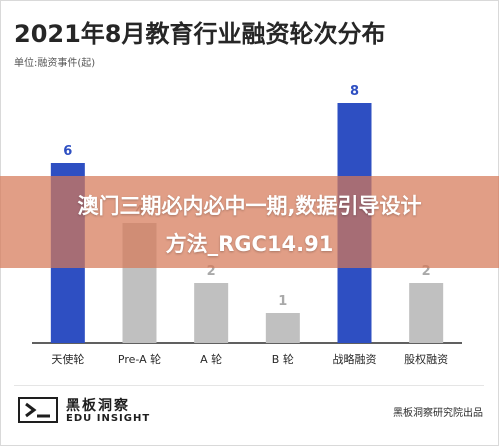 This screenshot has width=499, height=446. What do you see at coordinates (426, 359) in the screenshot?
I see `x-tick-label-5: 股权融资` at bounding box center [426, 359].